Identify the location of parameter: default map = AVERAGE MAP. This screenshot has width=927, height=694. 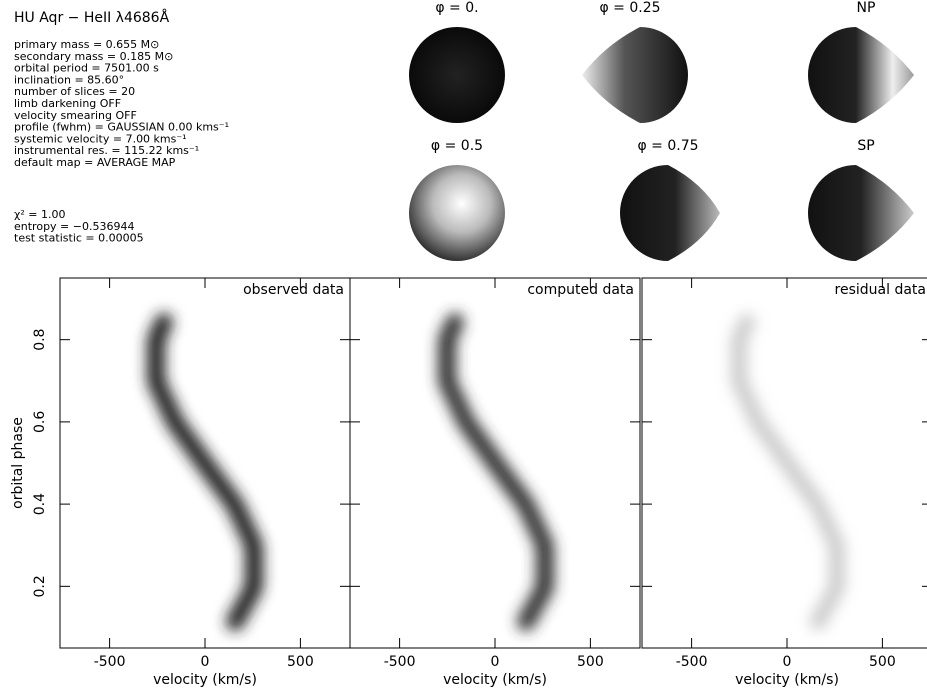
(95, 162).